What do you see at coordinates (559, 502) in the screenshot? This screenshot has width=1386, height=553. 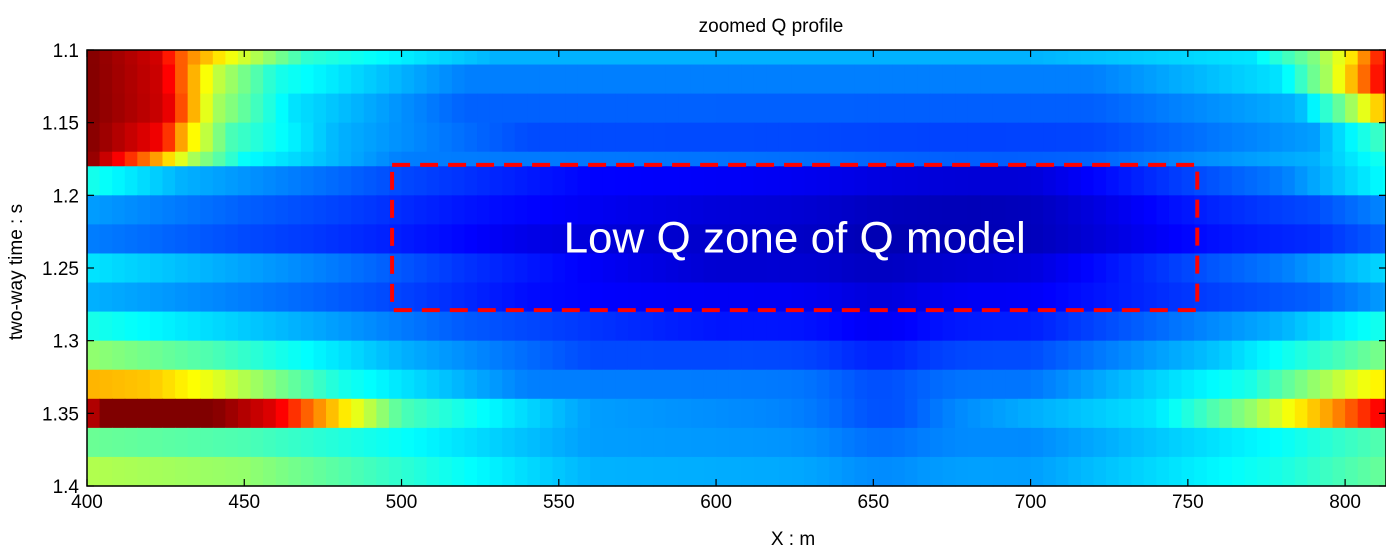 I see `x-tick-label: 550` at bounding box center [559, 502].